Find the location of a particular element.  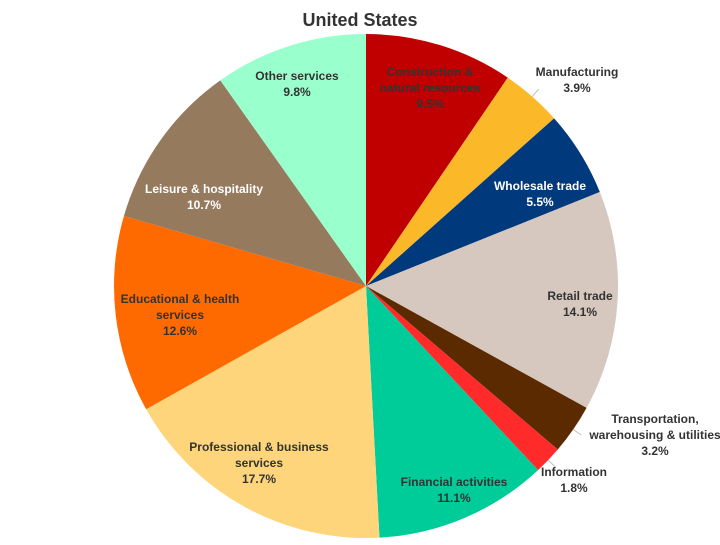

slice-label: Information 1.8% is located at coordinates (574, 480).